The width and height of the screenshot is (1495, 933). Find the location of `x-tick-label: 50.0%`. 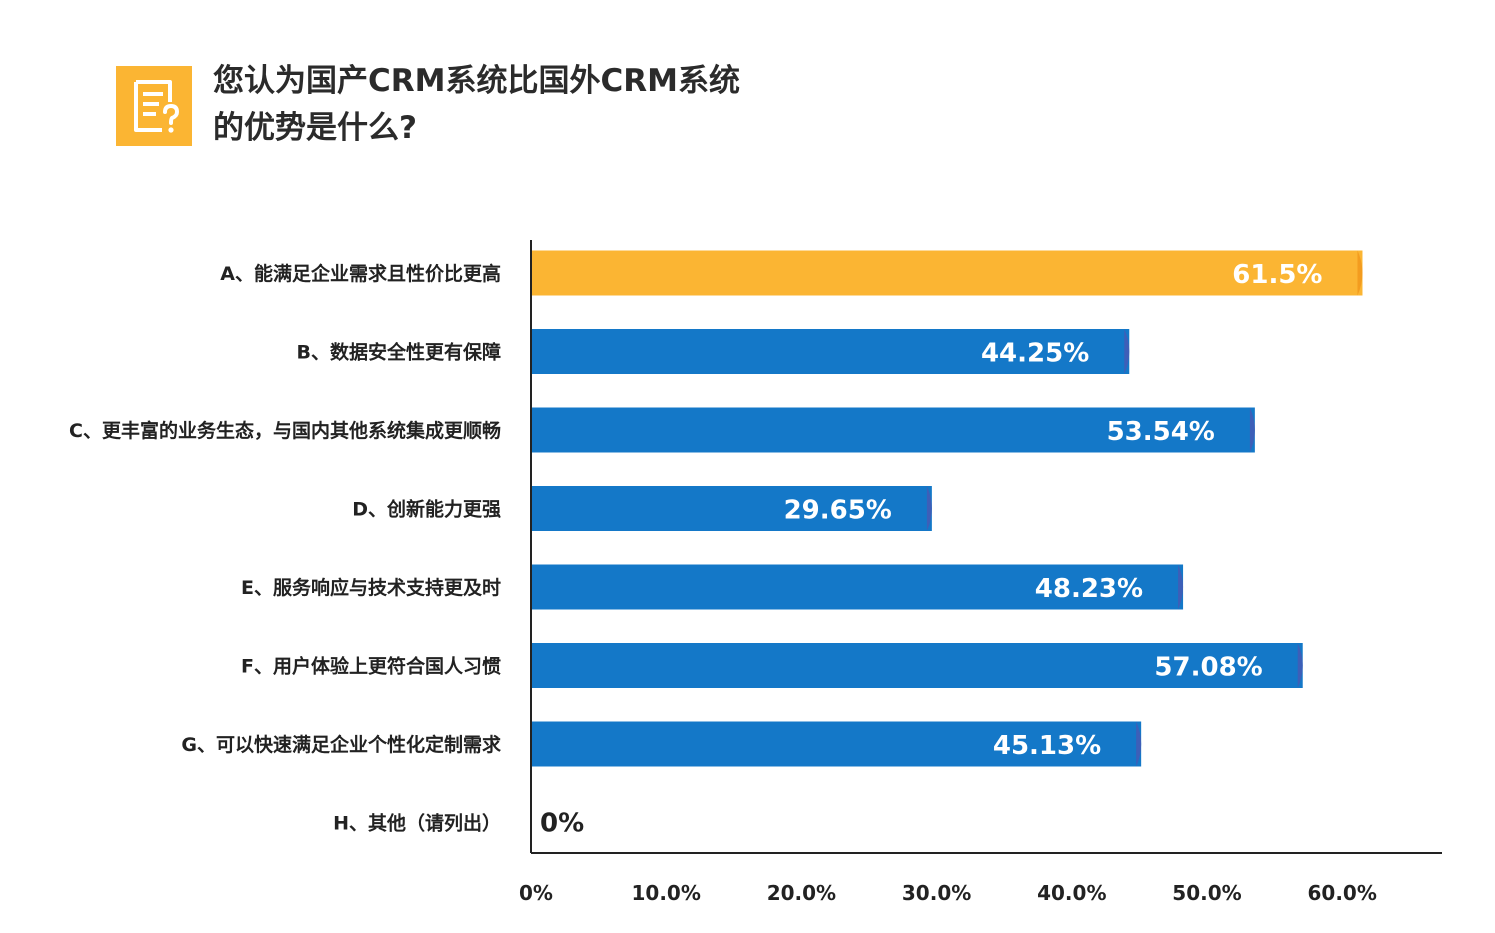

x-tick-label: 50.0% is located at coordinates (1206, 893).